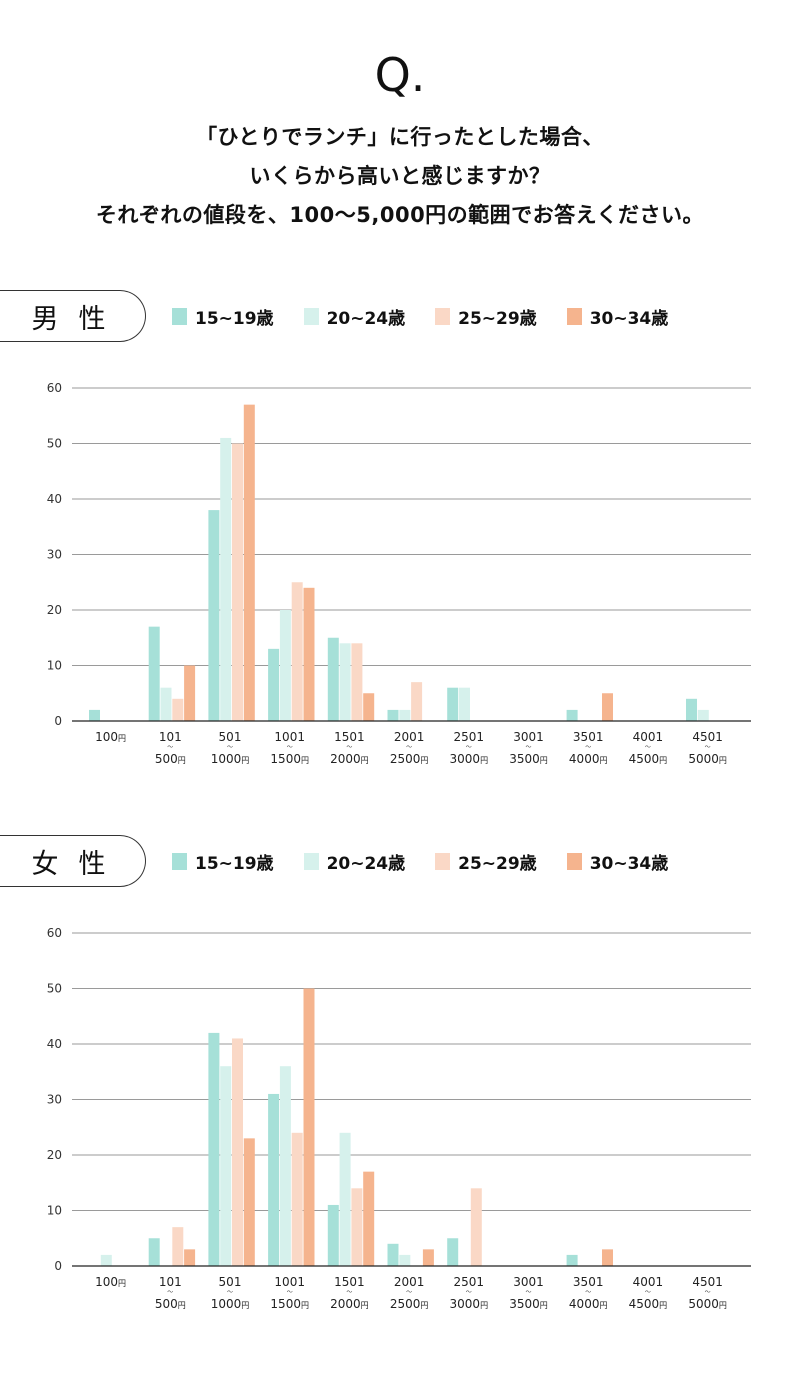 This screenshot has width=800, height=1380. What do you see at coordinates (54, 388) in the screenshot?
I see `y-tick-label: 60` at bounding box center [54, 388].